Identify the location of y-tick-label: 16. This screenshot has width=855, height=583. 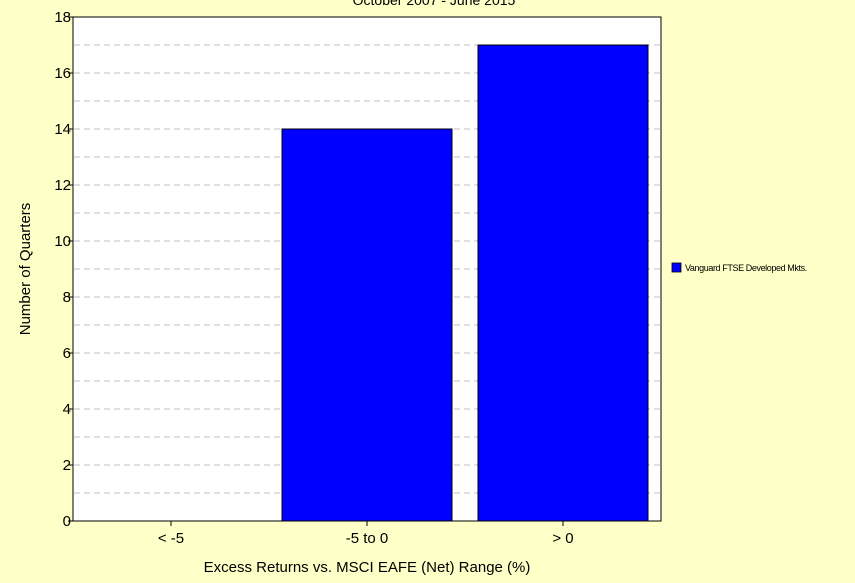
(62, 73).